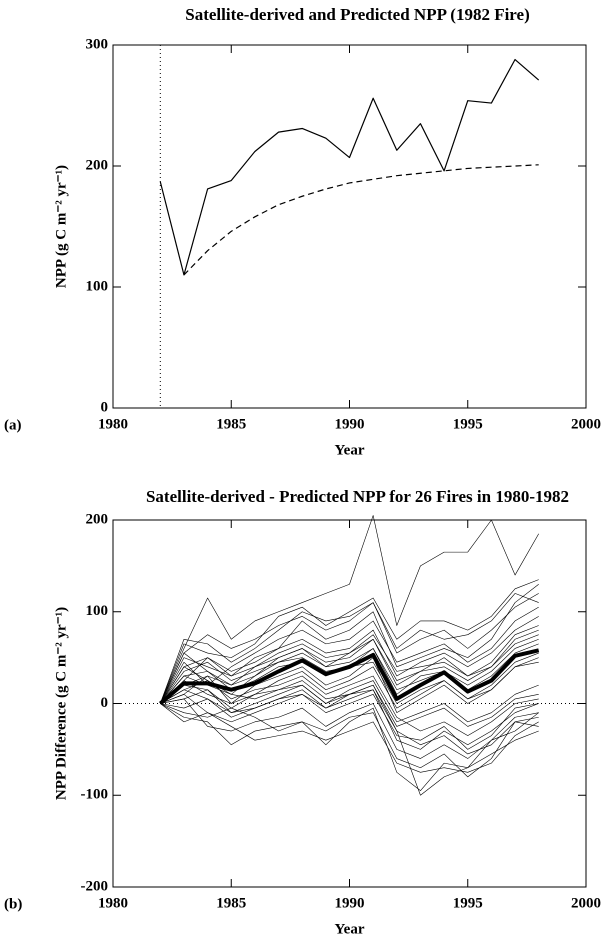  I want to click on y-tick-label: 300, so click(97, 44).